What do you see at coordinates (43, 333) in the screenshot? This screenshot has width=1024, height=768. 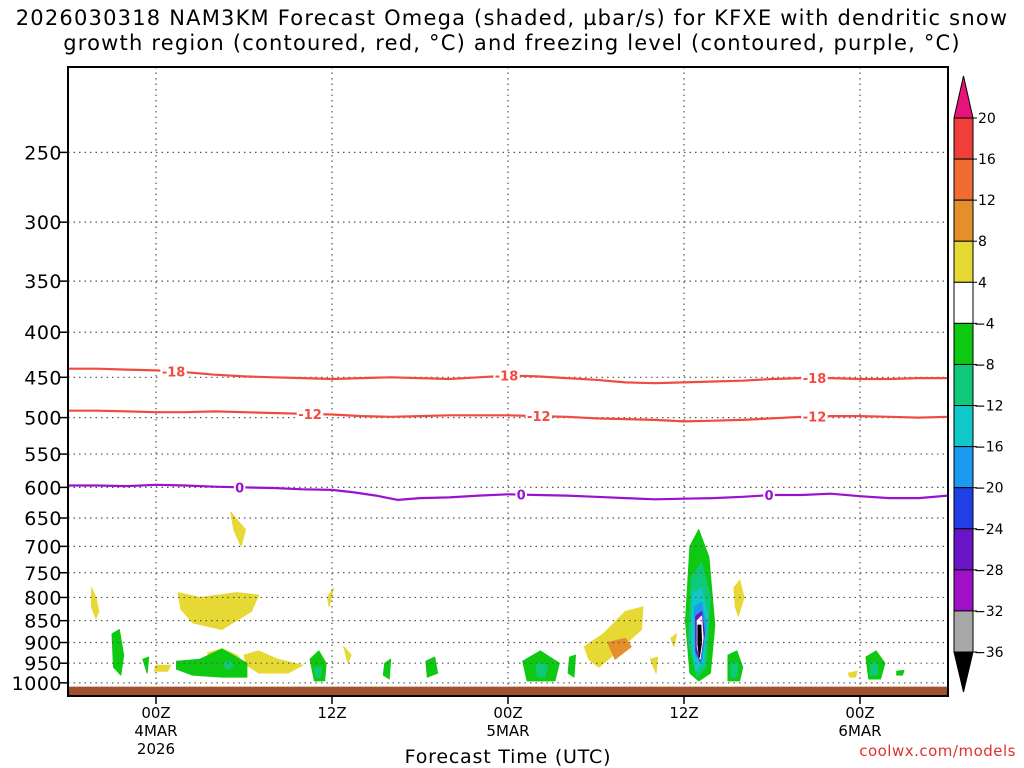 I see `y-tick-label-400: 400` at bounding box center [43, 333].